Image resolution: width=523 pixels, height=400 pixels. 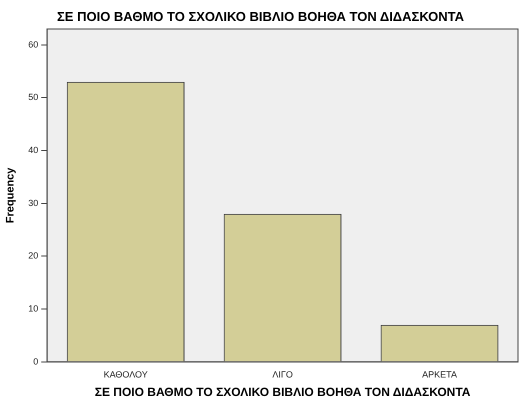 I want to click on y-tick-label: 50, so click(x=33, y=97).